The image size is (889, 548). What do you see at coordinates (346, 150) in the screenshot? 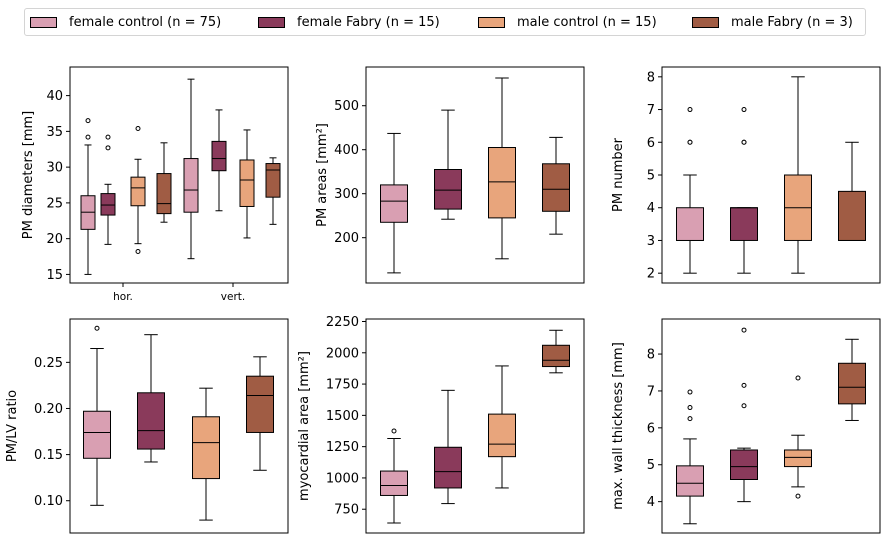
I see `y-tick-label: 400` at bounding box center [346, 150].